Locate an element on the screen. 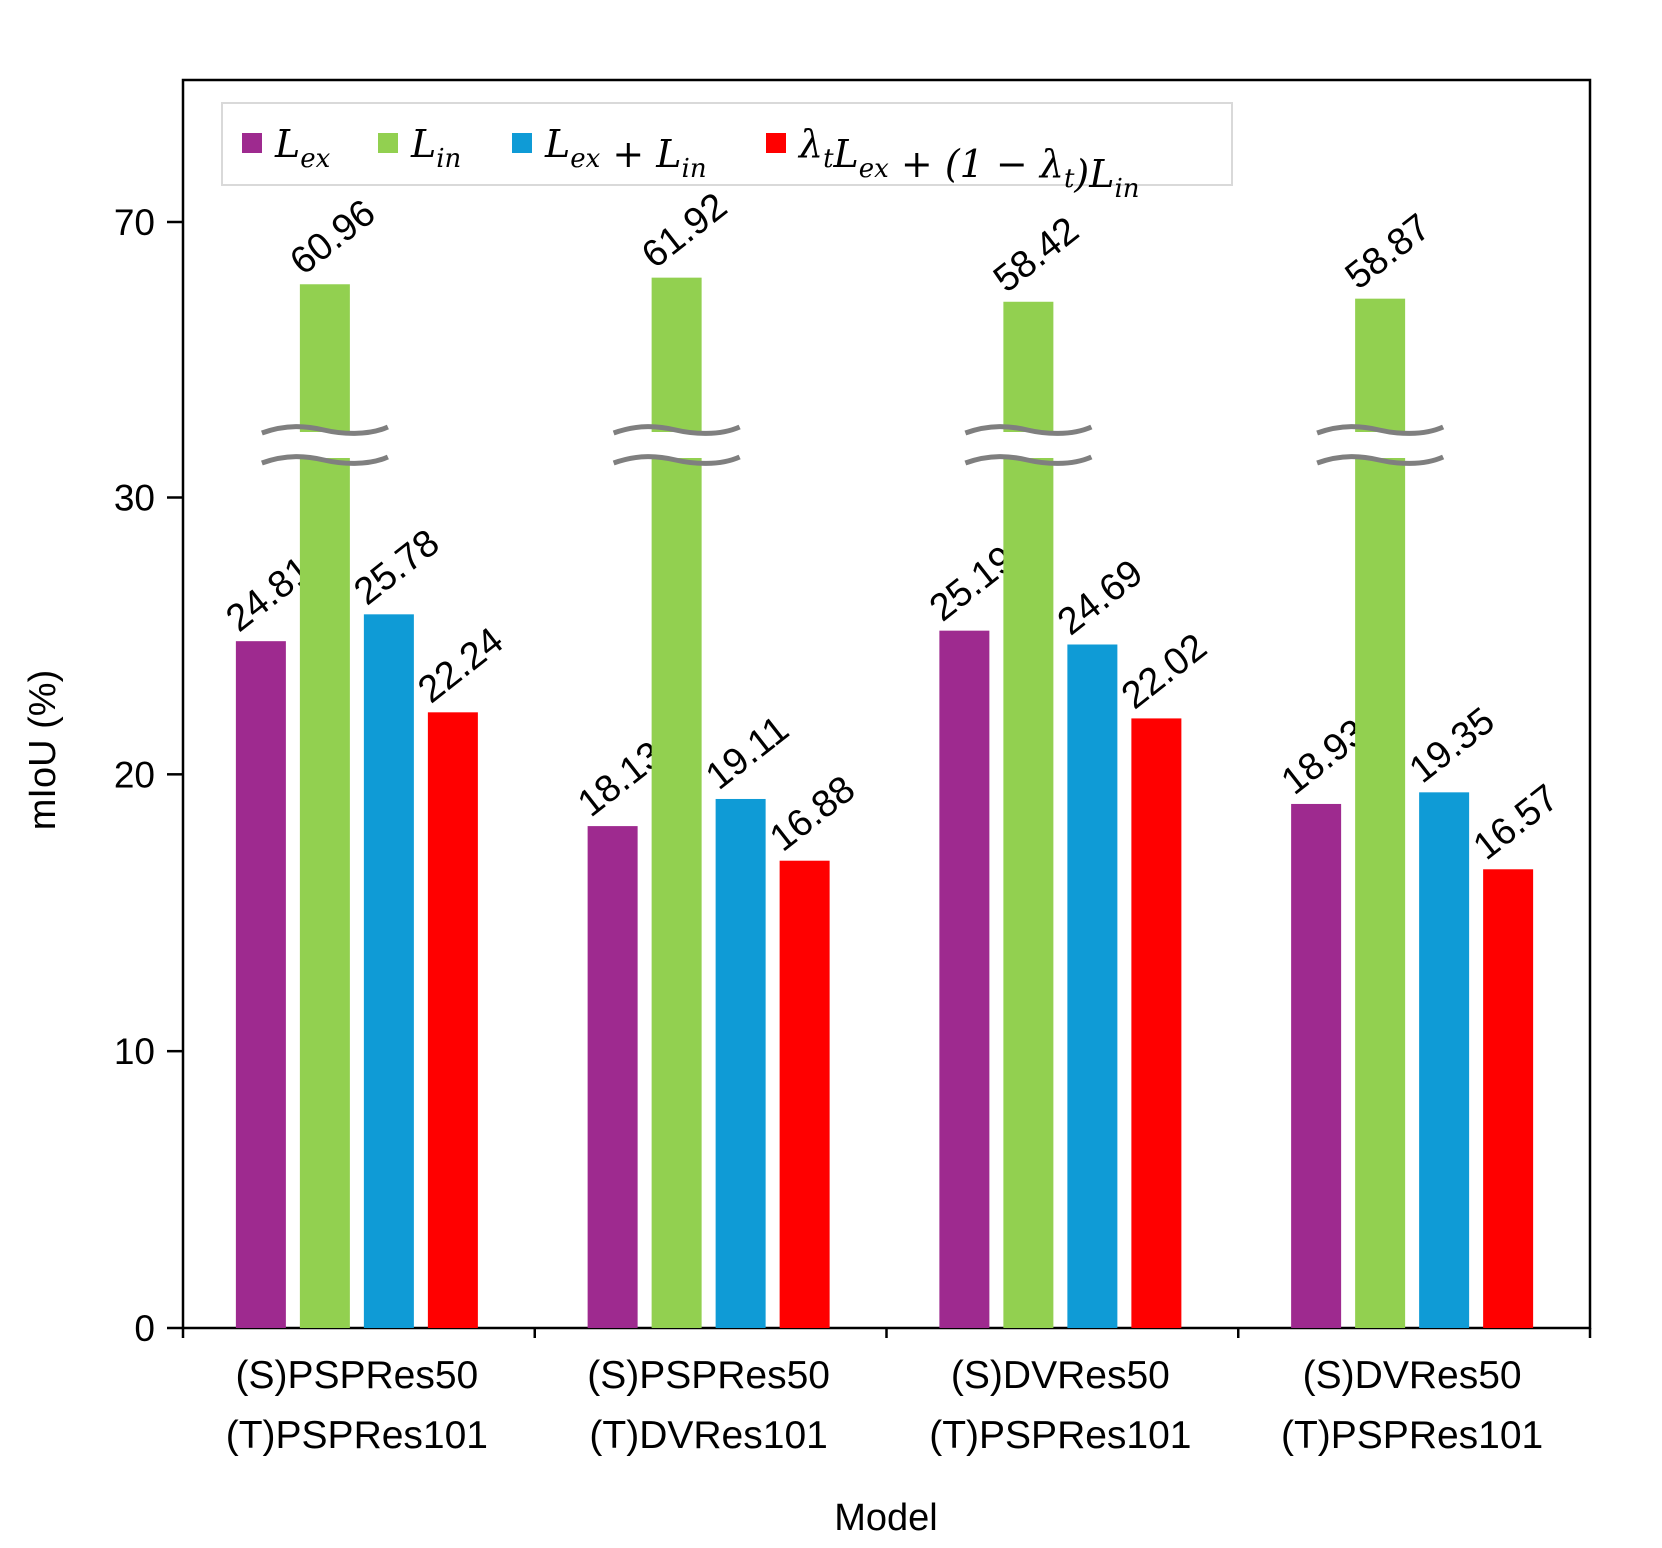  y-tick-label: 30 is located at coordinates (134, 498).